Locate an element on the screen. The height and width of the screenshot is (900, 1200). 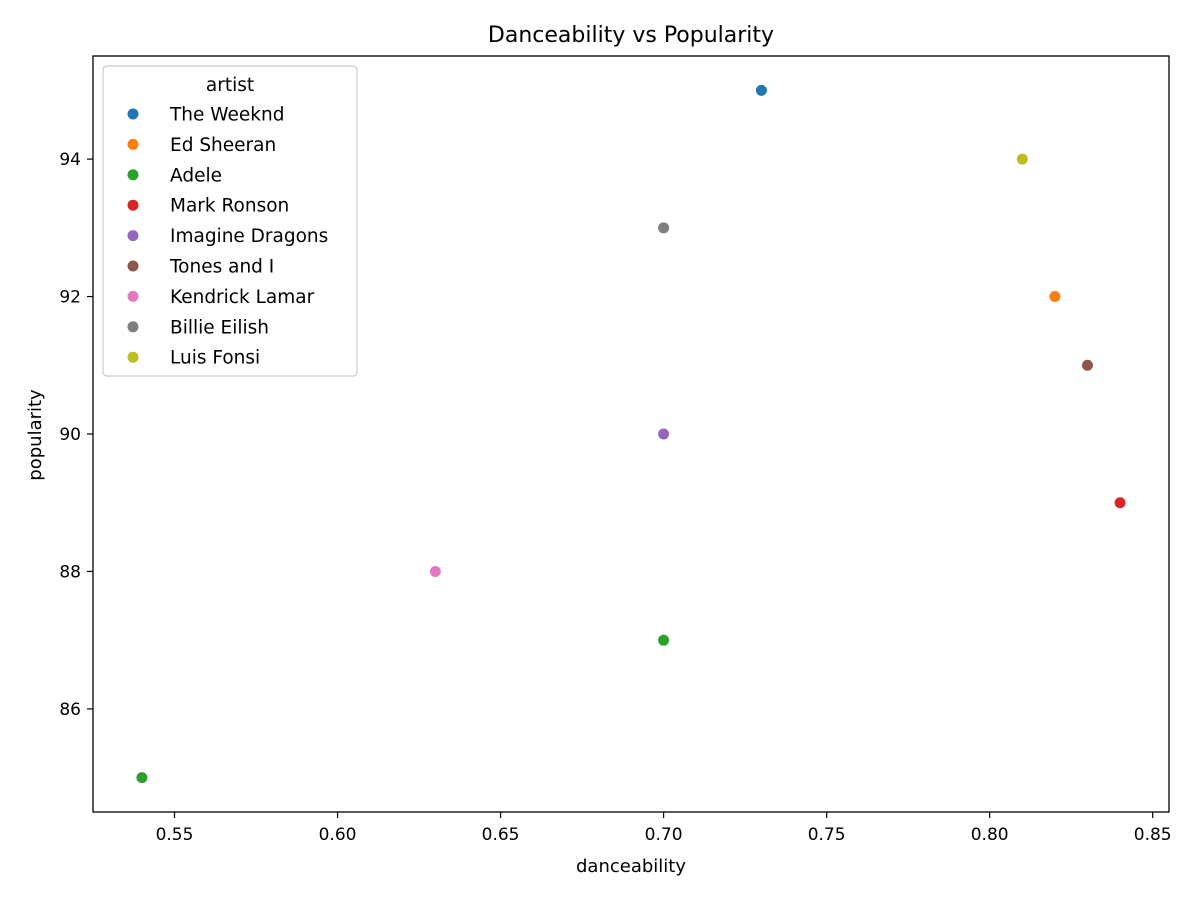
y-tick-label: 90 is located at coordinates (70, 435).